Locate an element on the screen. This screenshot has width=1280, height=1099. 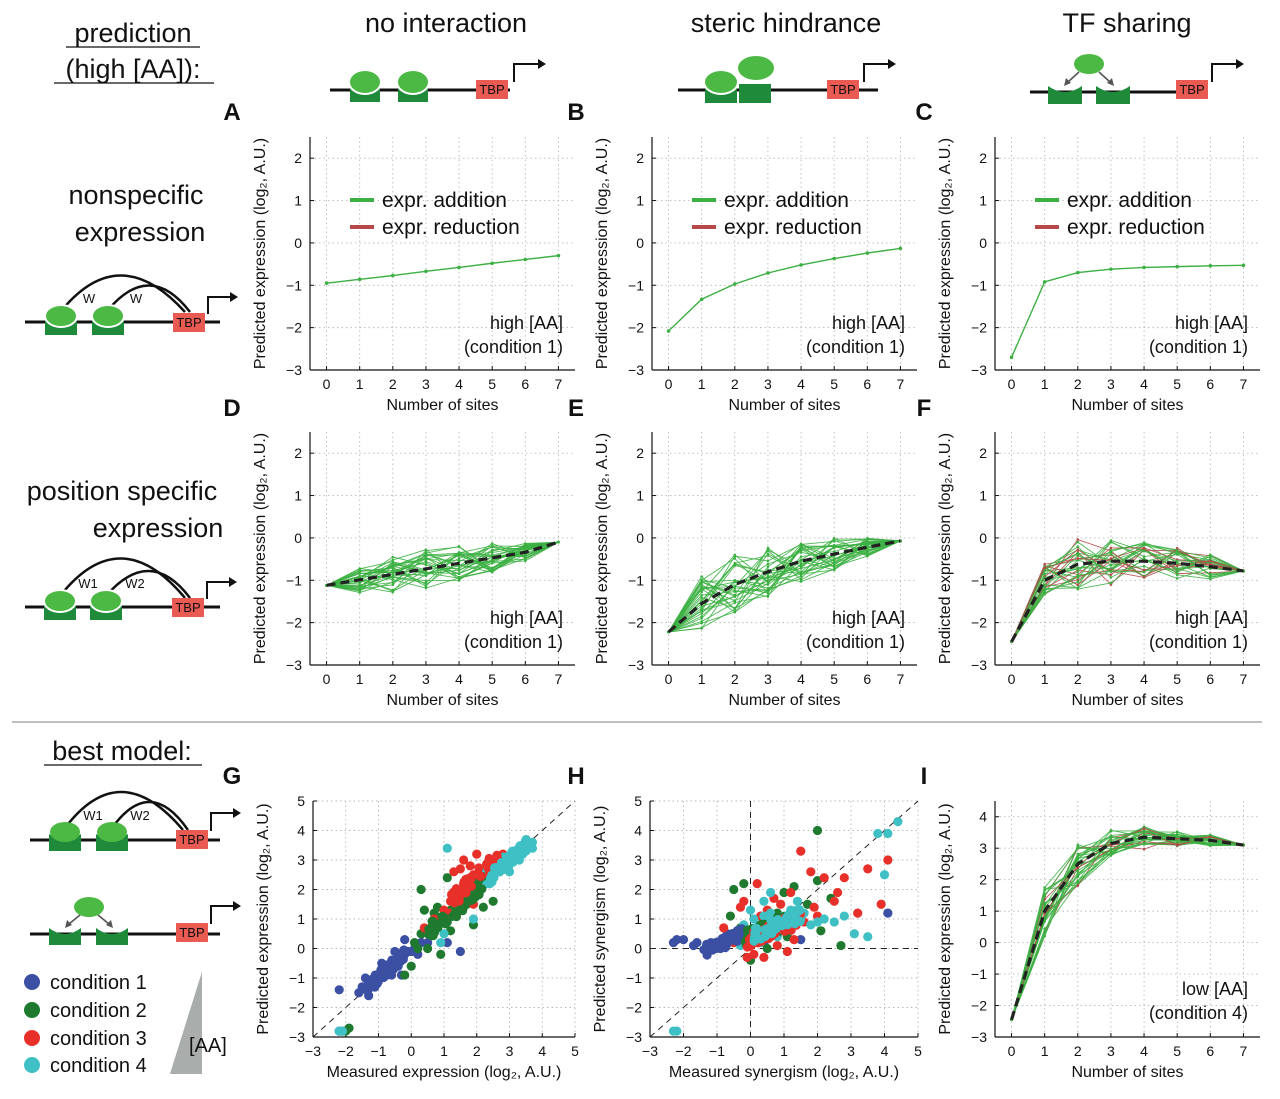
plot-area is located at coordinates (784, 253).